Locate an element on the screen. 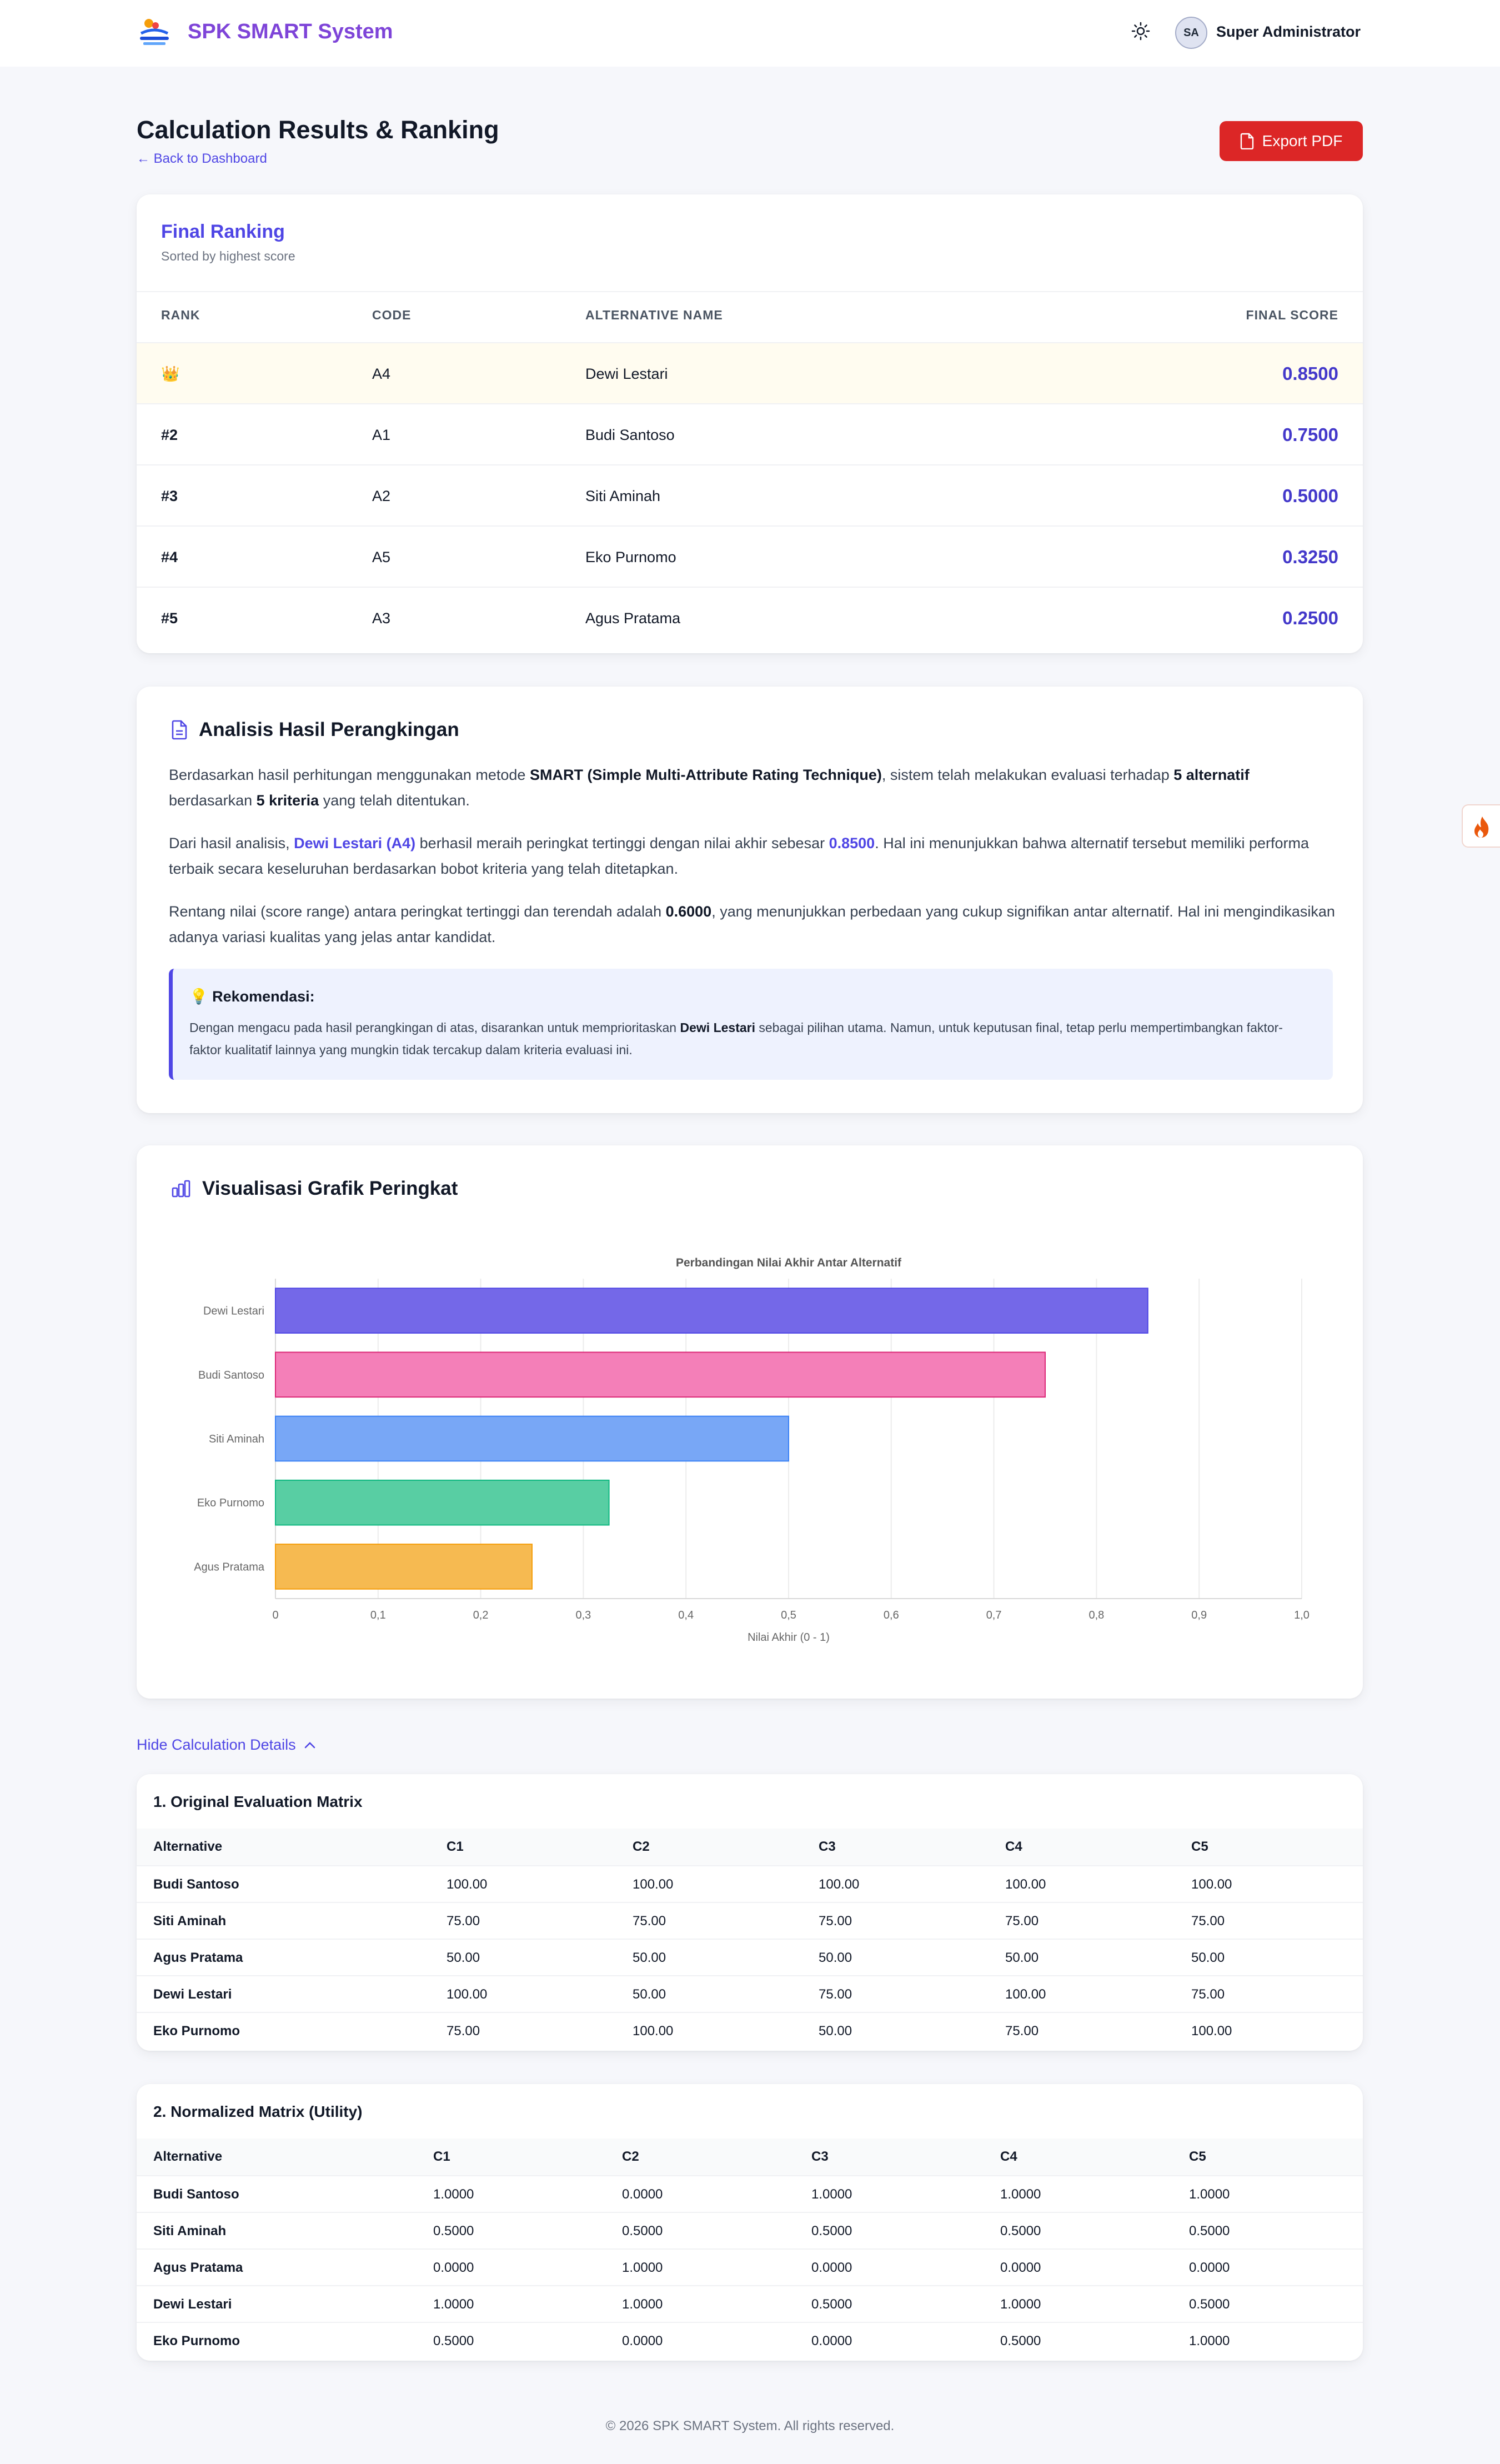 This screenshot has height=2464, width=1500. export-pdf-button: Export PDF is located at coordinates (1292, 141).